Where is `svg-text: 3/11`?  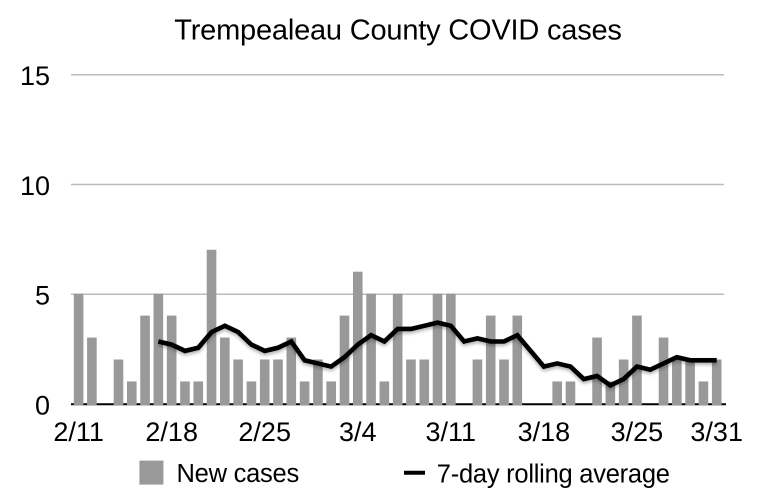
svg-text: 3/11 is located at coordinates (451, 432).